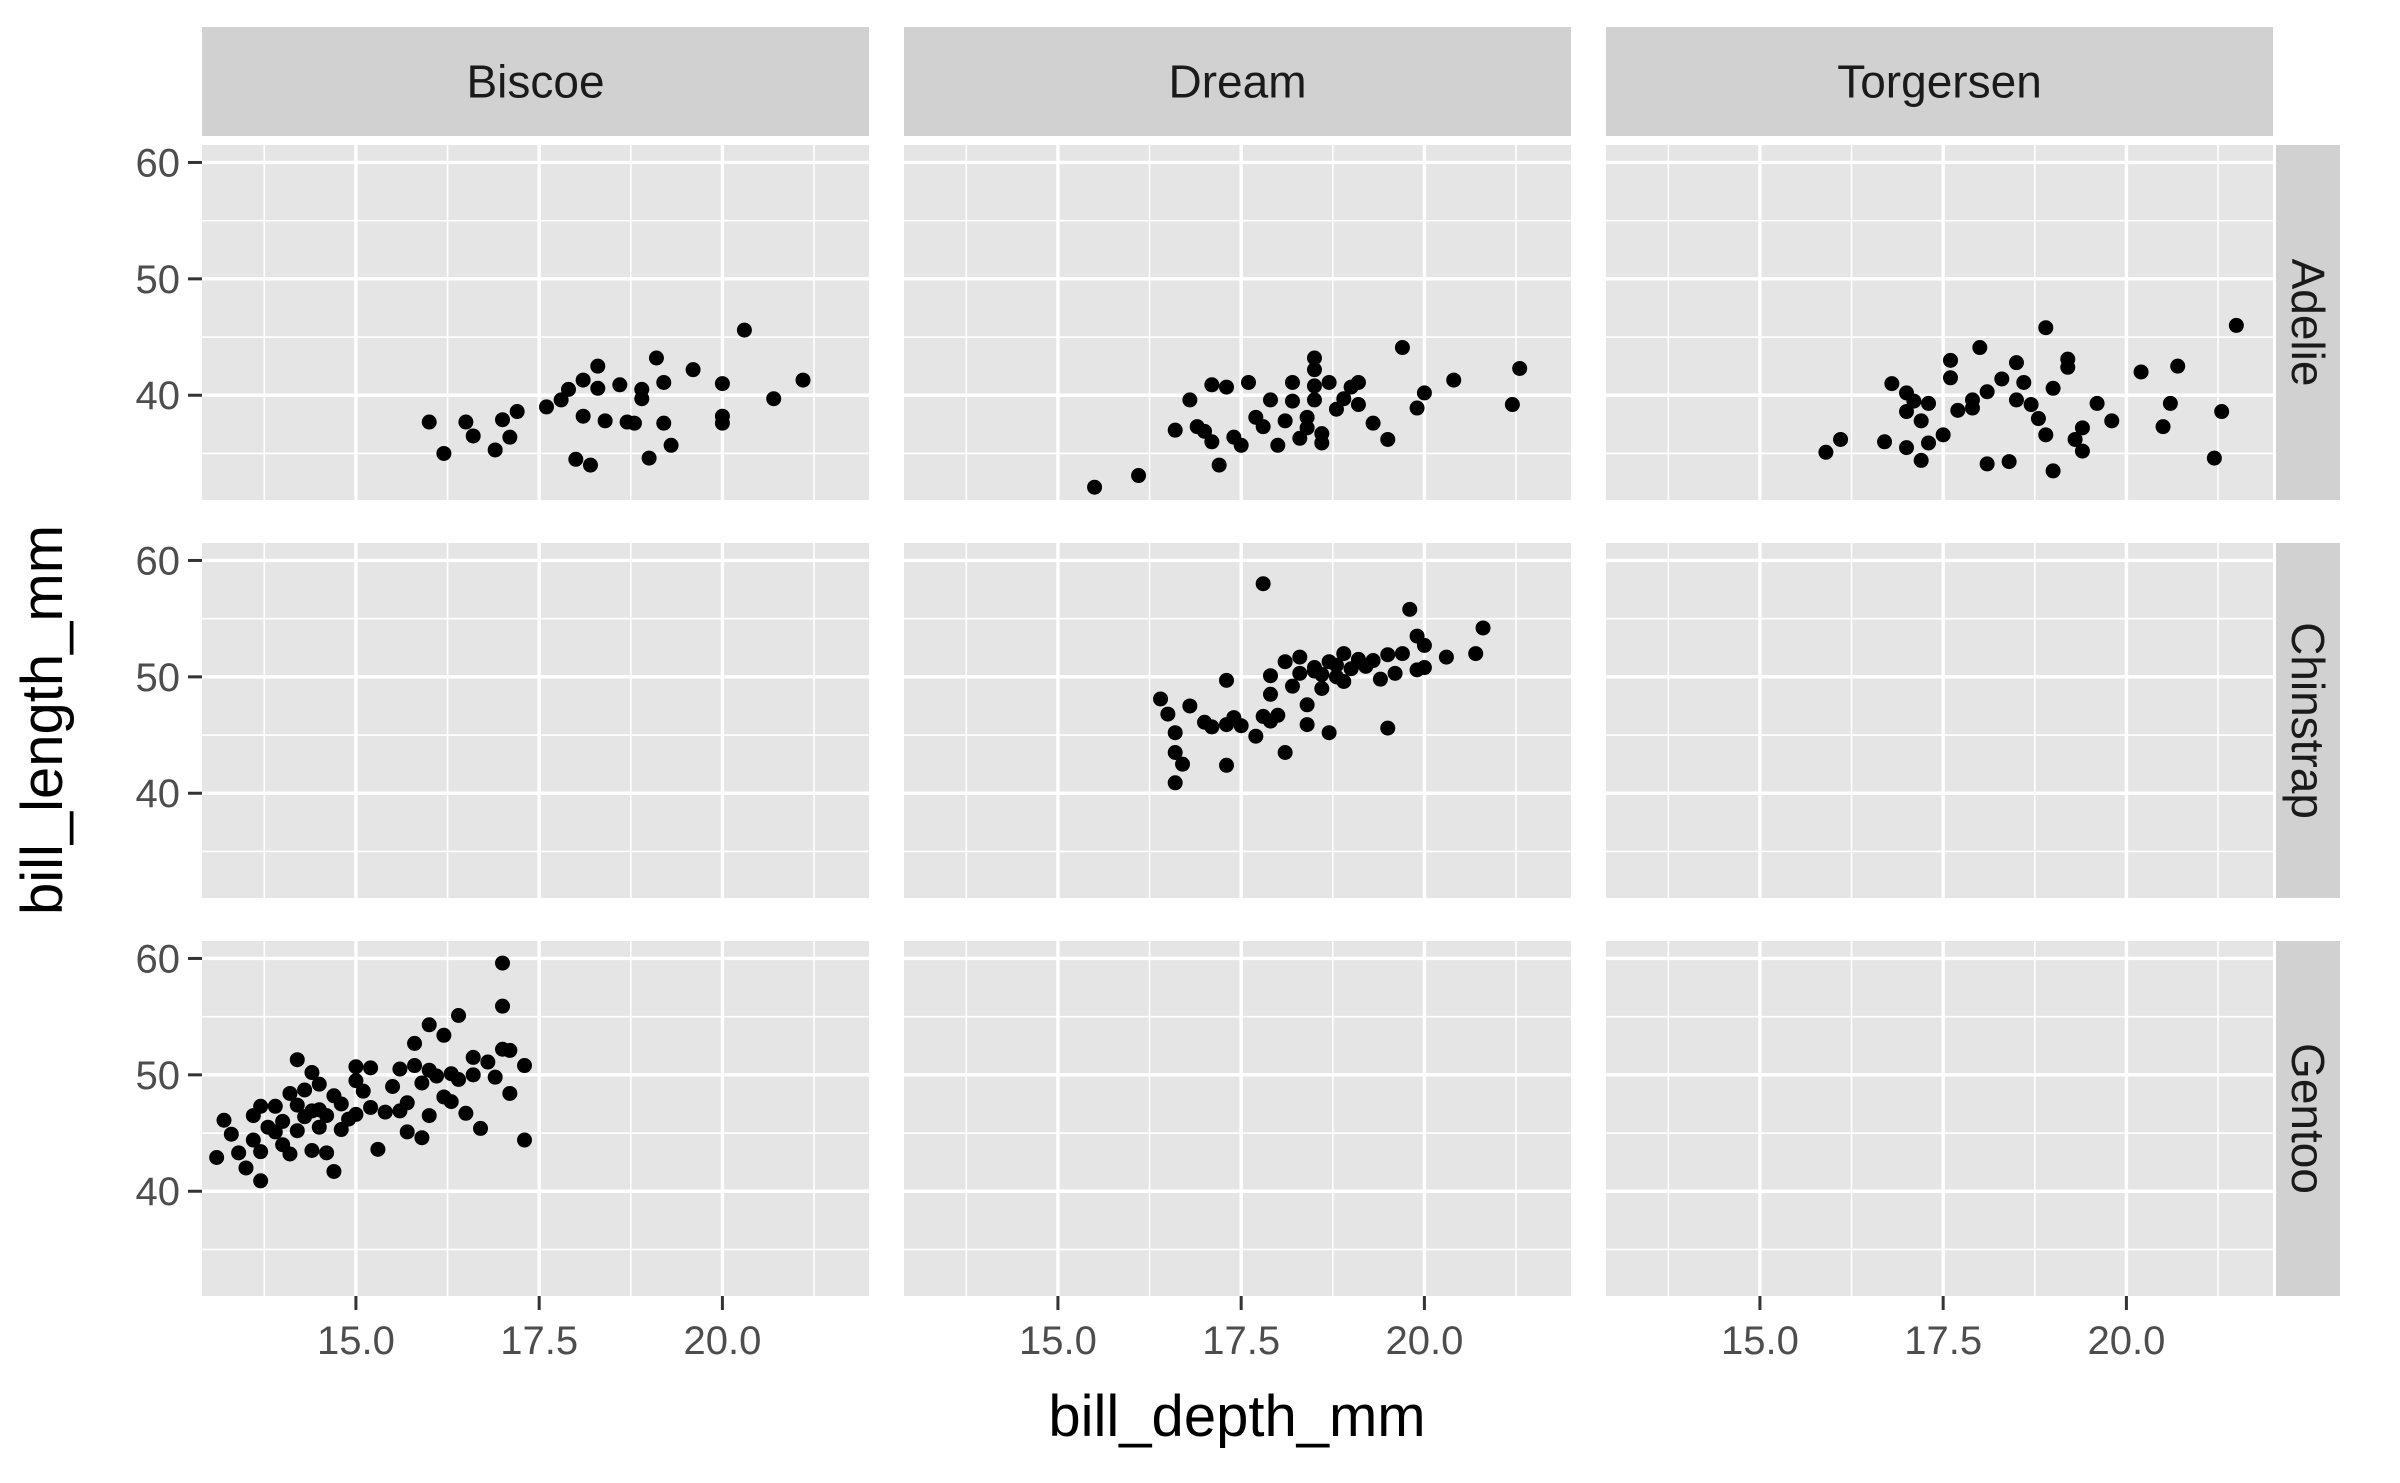 Image resolution: width=2400 pixels, height=1483 pixels. What do you see at coordinates (1939, 82) in the screenshot?
I see `strip-label-torgersen: Torgersen` at bounding box center [1939, 82].